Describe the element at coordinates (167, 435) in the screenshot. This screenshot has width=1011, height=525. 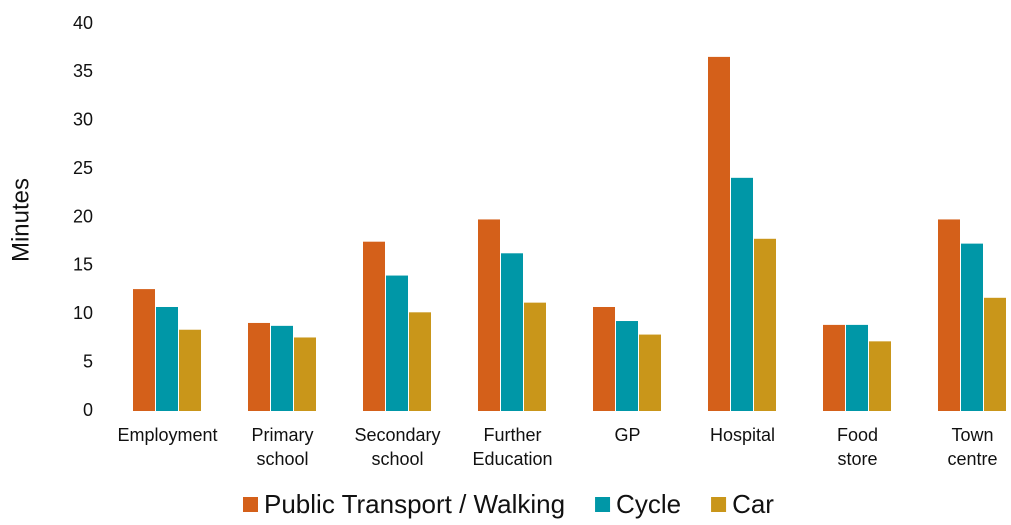
I see `x-tick-label: Employment` at that location.